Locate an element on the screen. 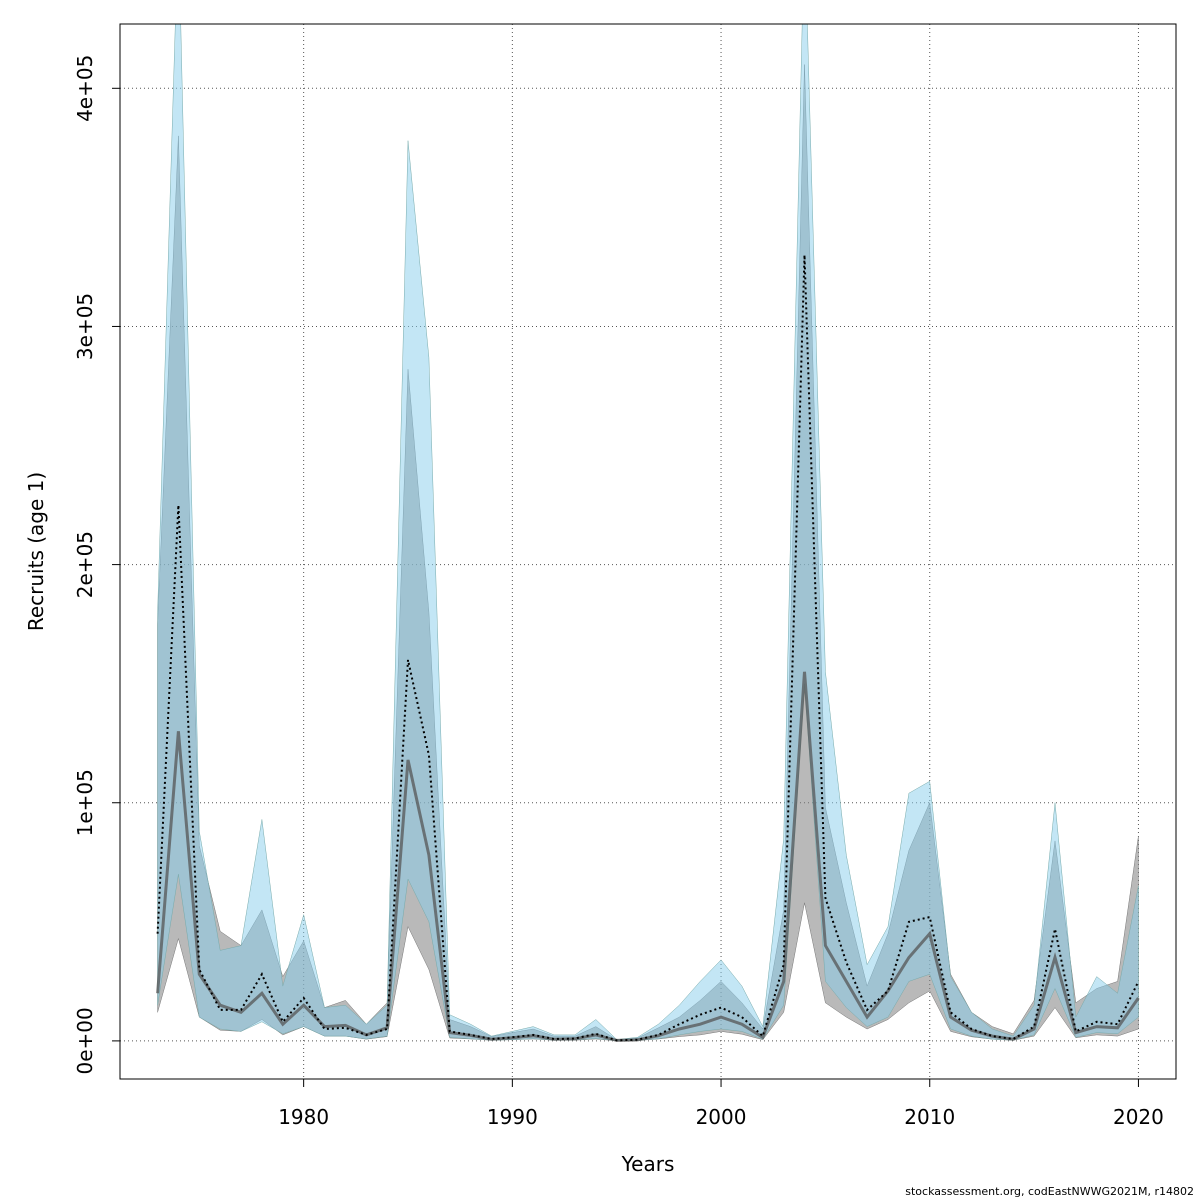 The image size is (1200, 1200). x-tick-label: 2010 is located at coordinates (929, 1117).